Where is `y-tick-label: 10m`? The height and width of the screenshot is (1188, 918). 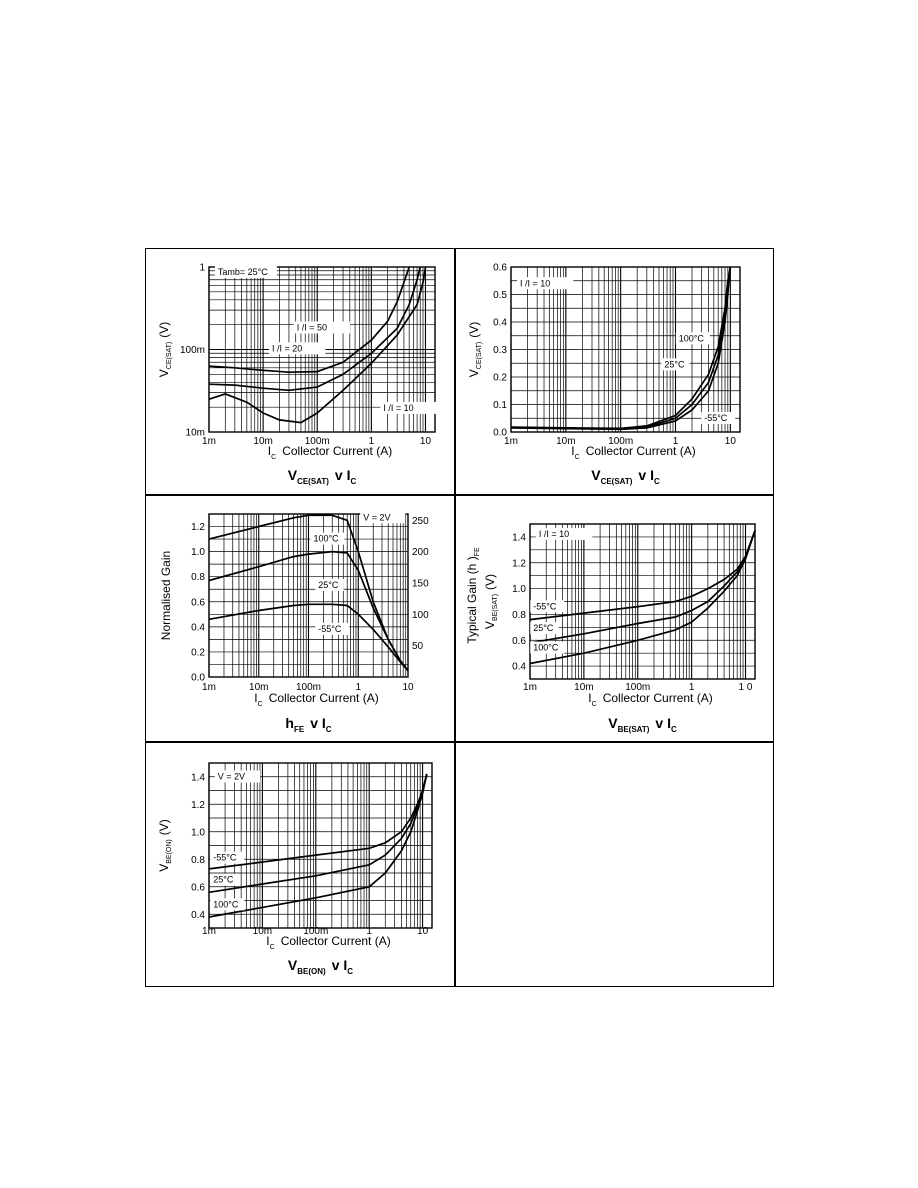 y-tick-label: 10m is located at coordinates (195, 433).